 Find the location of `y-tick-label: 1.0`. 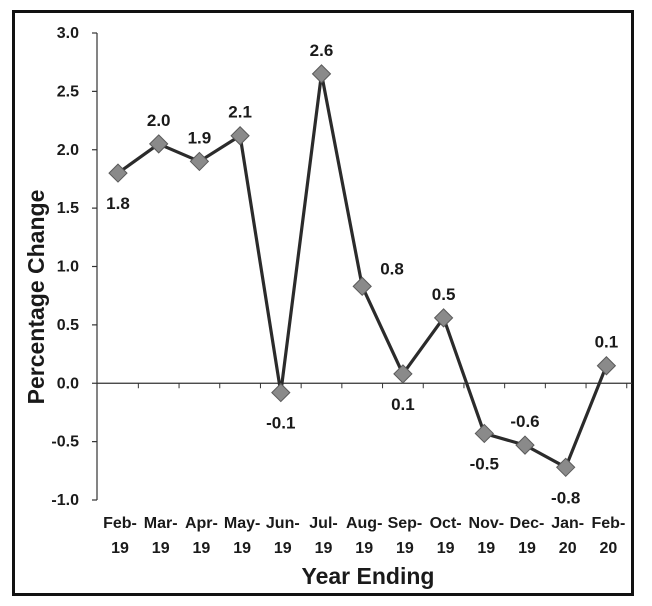

y-tick-label: 1.0 is located at coordinates (68, 267).